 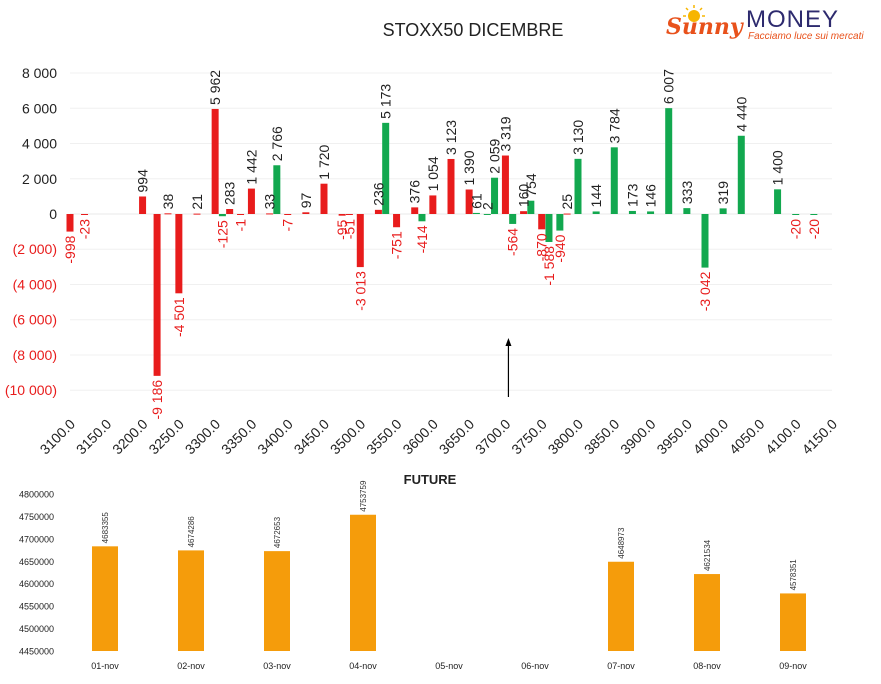 I want to click on bar-value-label: 173, so click(x=632, y=195).